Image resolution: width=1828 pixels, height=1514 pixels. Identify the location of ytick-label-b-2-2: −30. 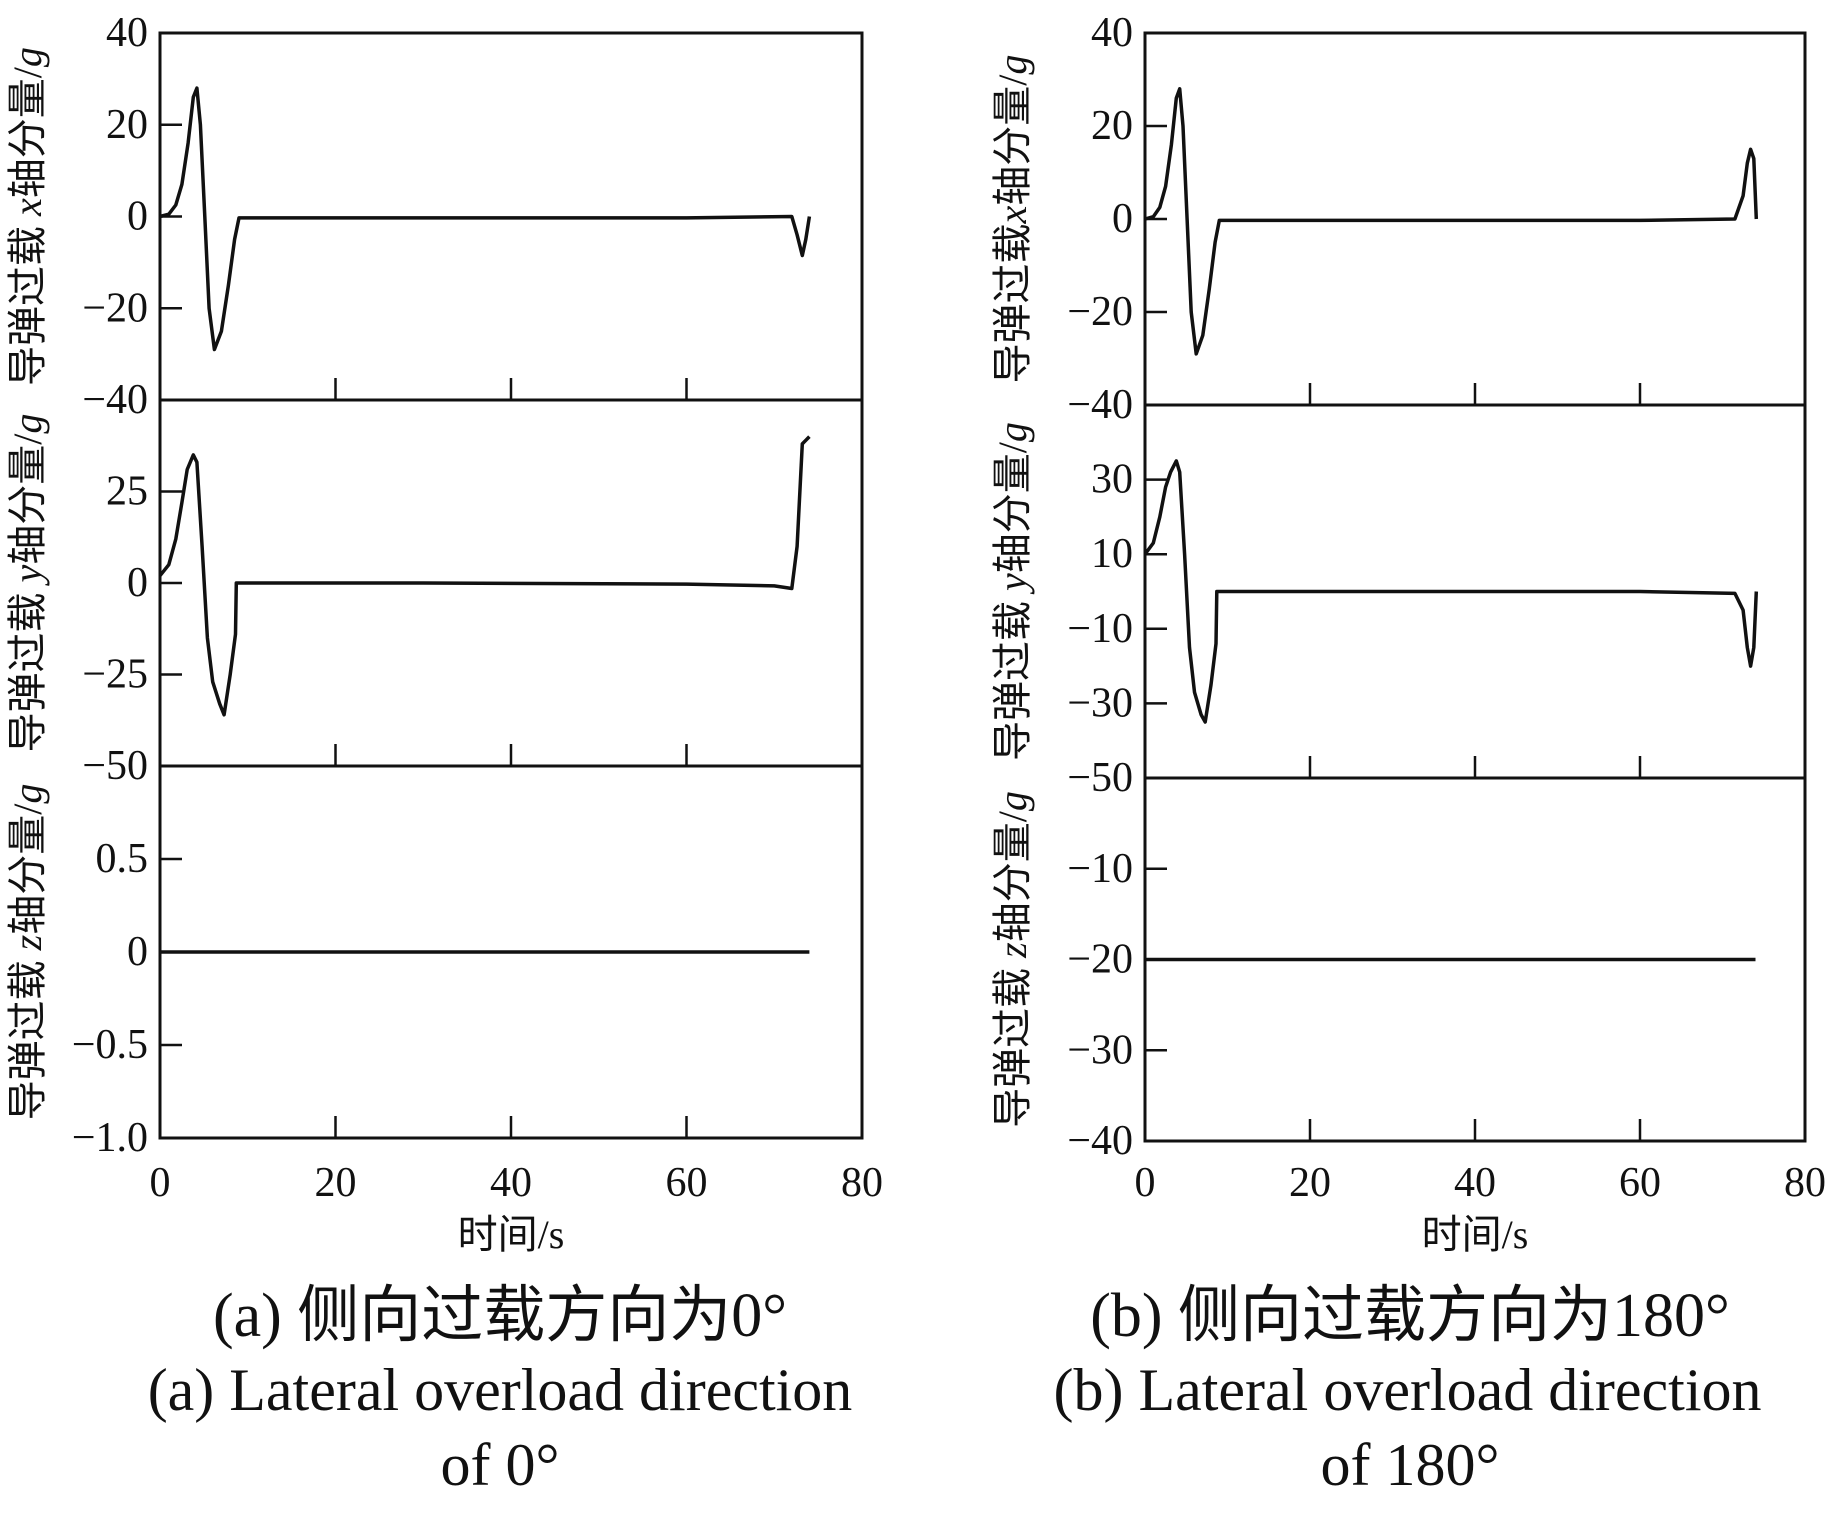
(1100, 1050).